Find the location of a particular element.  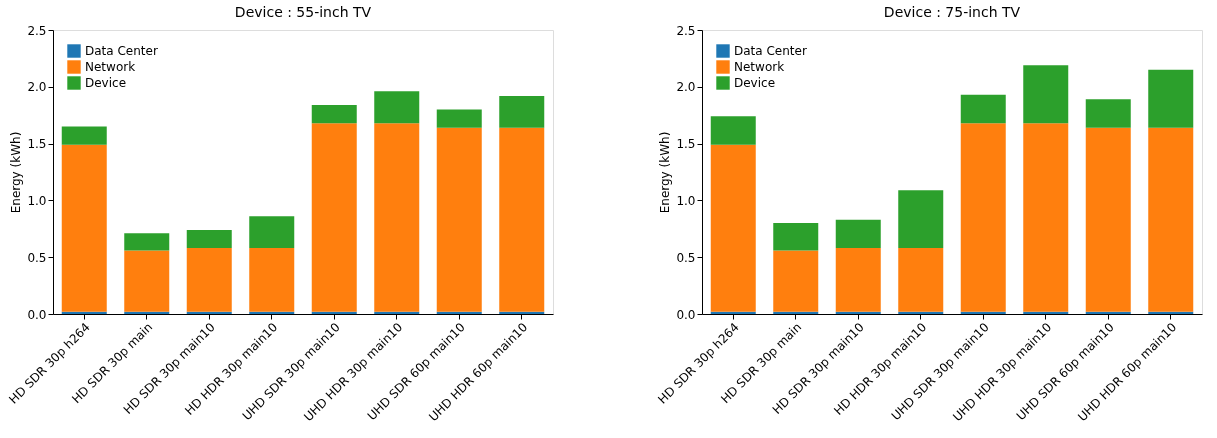

chart-title: Device : 75-inch TV is located at coordinates (952, 12).